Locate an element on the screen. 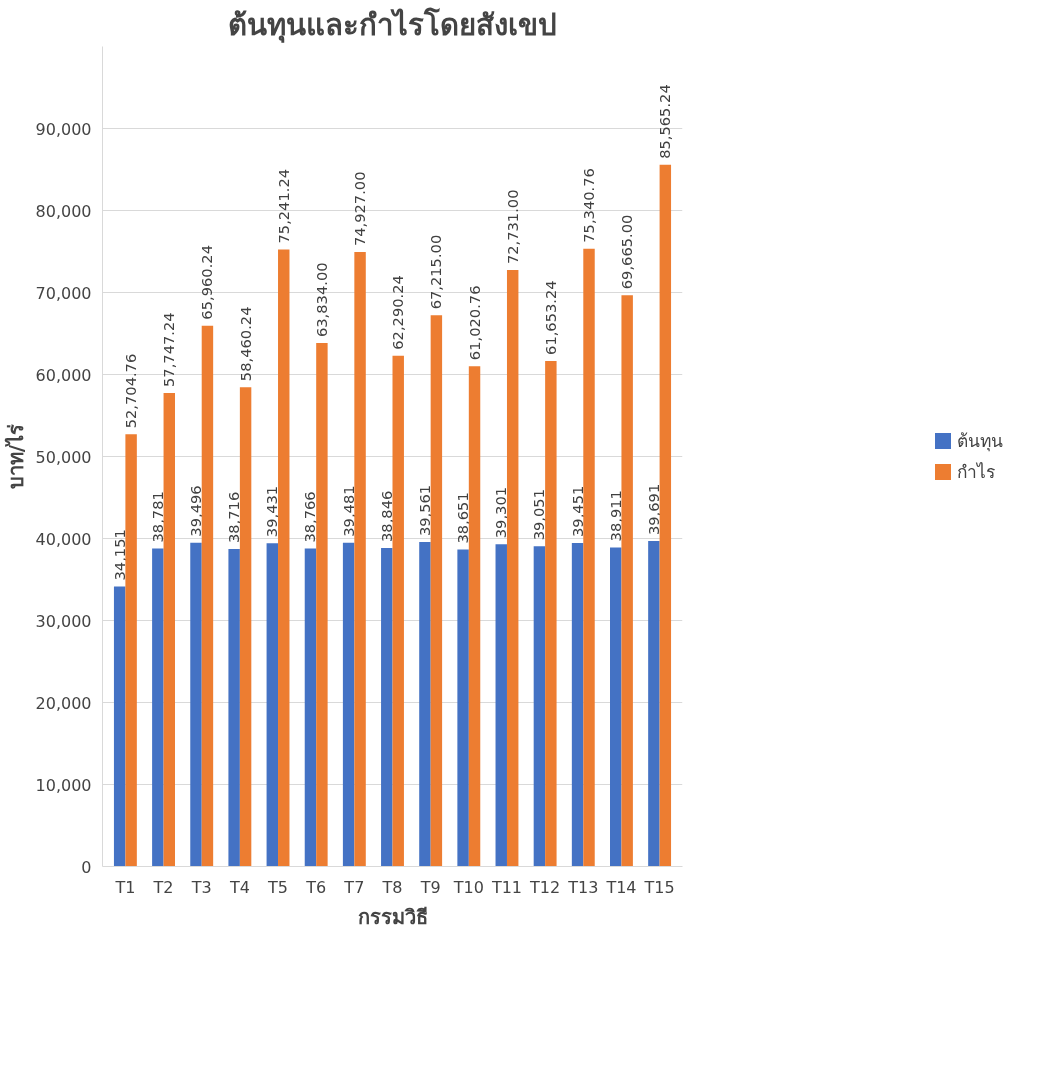 This screenshot has width=1062, height=1068. y-tick-label: 10,000 is located at coordinates (63, 785).